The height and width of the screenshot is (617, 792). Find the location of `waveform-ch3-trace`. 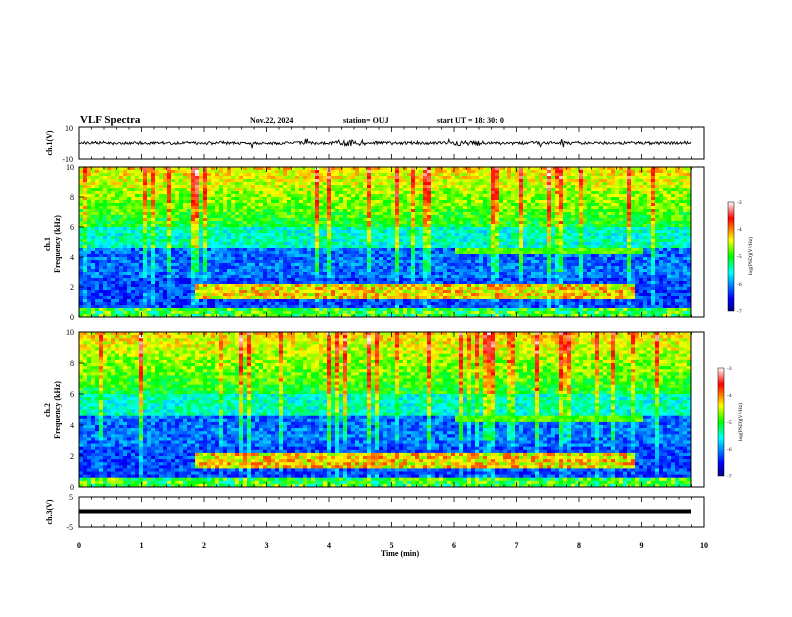

waveform-ch3-trace is located at coordinates (385, 512).